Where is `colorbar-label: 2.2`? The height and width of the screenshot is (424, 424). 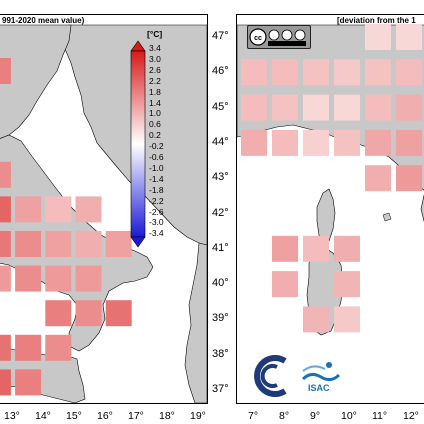
colorbar-label: 2.2 is located at coordinates (155, 80).